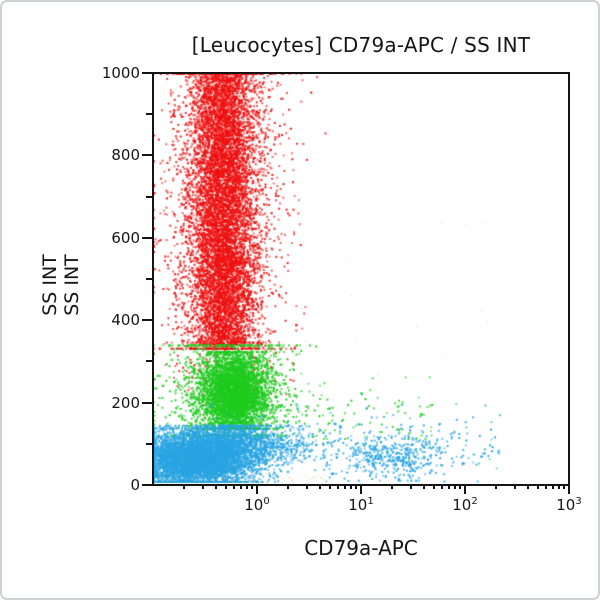 The height and width of the screenshot is (600, 600). What do you see at coordinates (569, 505) in the screenshot?
I see `x-tick-label: 103` at bounding box center [569, 505].